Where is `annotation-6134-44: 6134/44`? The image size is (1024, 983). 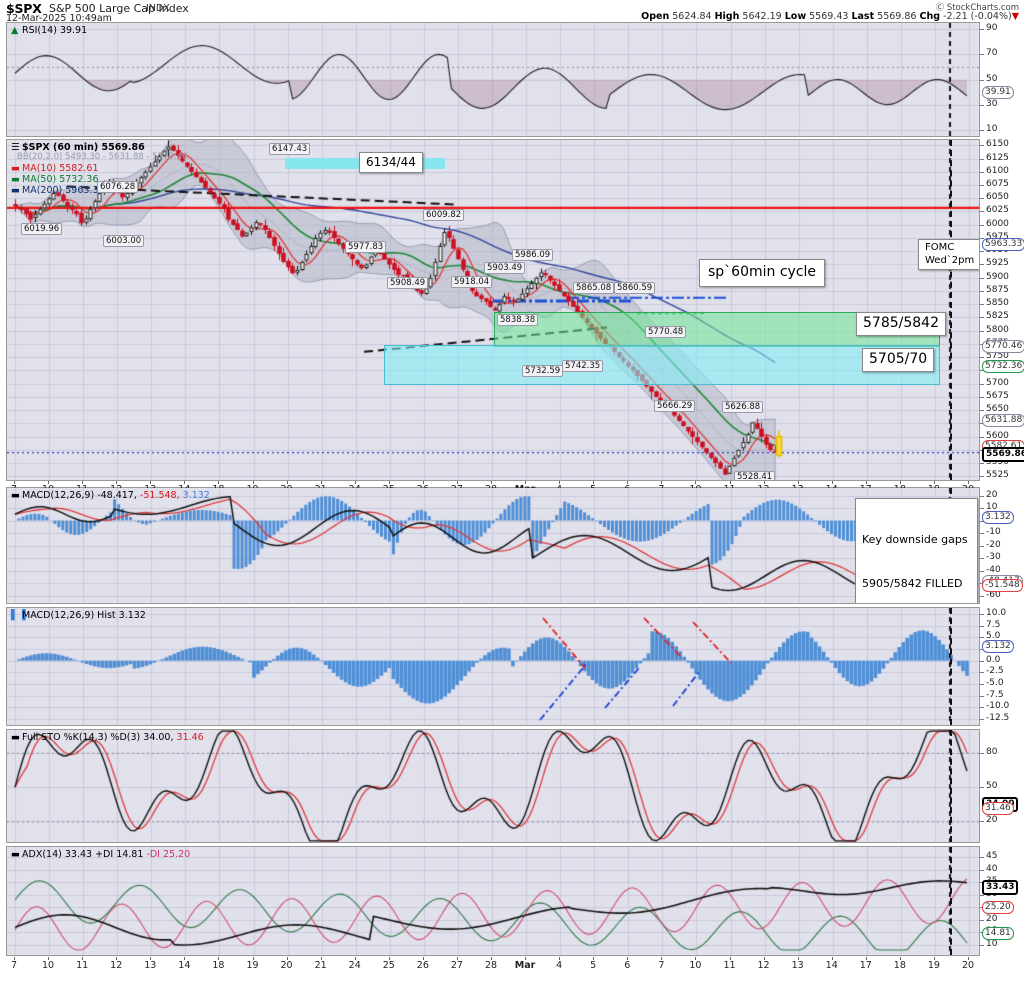 annotation-6134-44: 6134/44 is located at coordinates (391, 162).